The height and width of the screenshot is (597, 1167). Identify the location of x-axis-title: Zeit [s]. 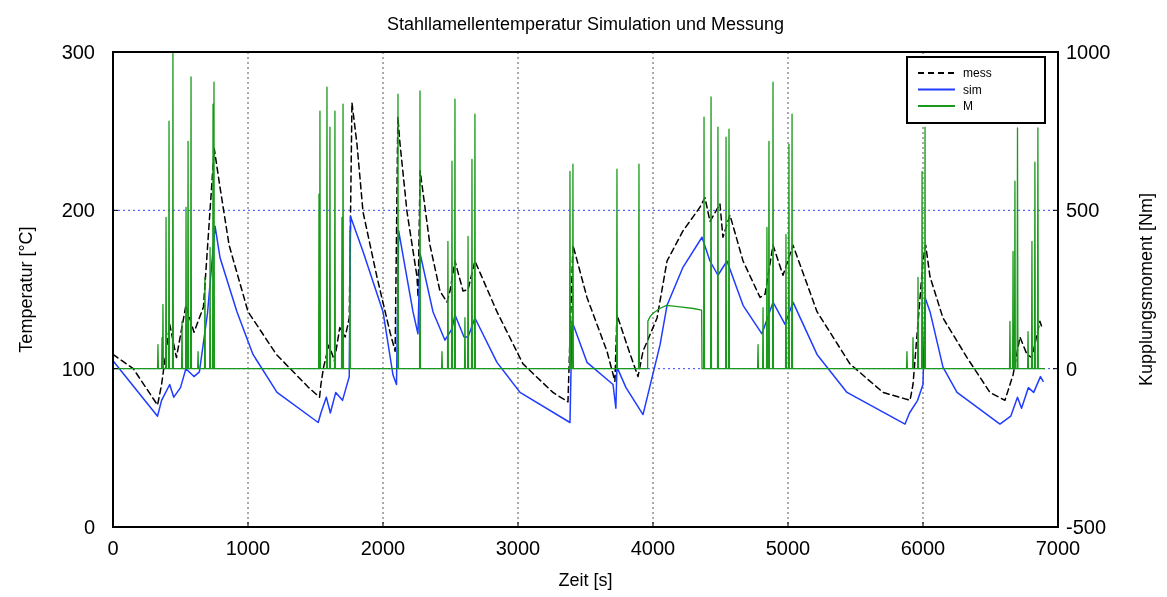
(585, 580).